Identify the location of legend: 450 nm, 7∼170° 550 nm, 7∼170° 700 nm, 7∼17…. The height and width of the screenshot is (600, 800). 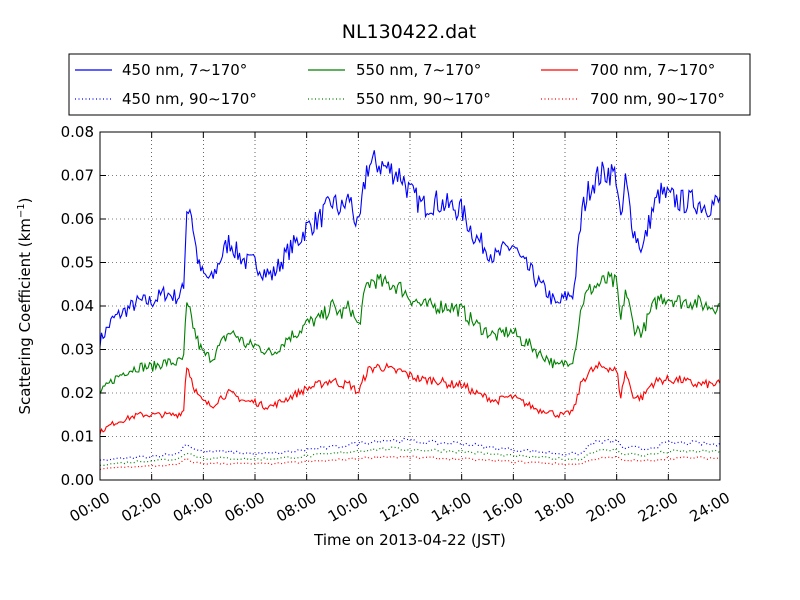
(409, 84).